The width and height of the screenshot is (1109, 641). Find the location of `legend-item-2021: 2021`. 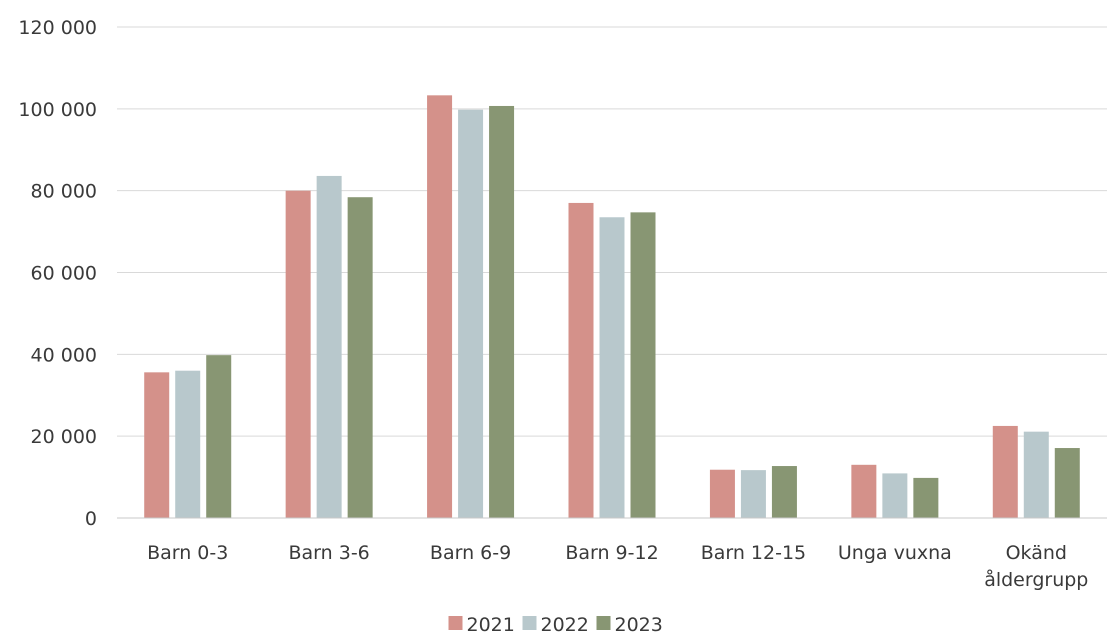

legend-item-2021: 2021 is located at coordinates (481, 625).